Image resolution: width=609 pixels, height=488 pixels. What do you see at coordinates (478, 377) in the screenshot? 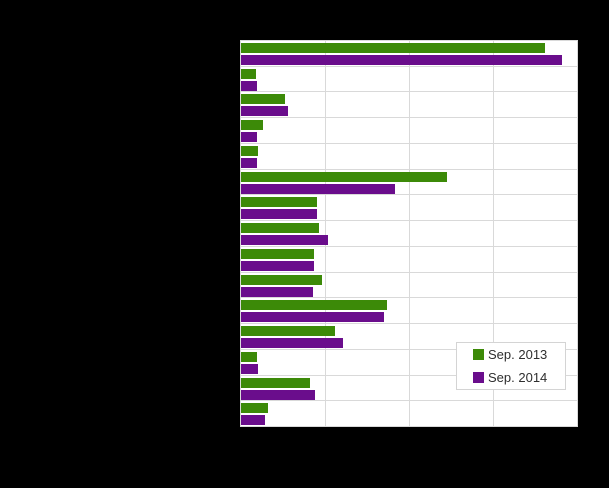
I see `legend-swatch-sep-2014-icon` at bounding box center [478, 377].